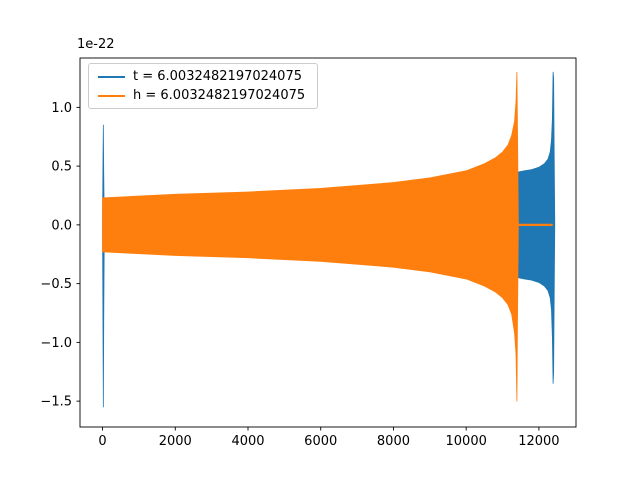  I want to click on legend-item-t: t = 6.0032482197024075, so click(201, 76).